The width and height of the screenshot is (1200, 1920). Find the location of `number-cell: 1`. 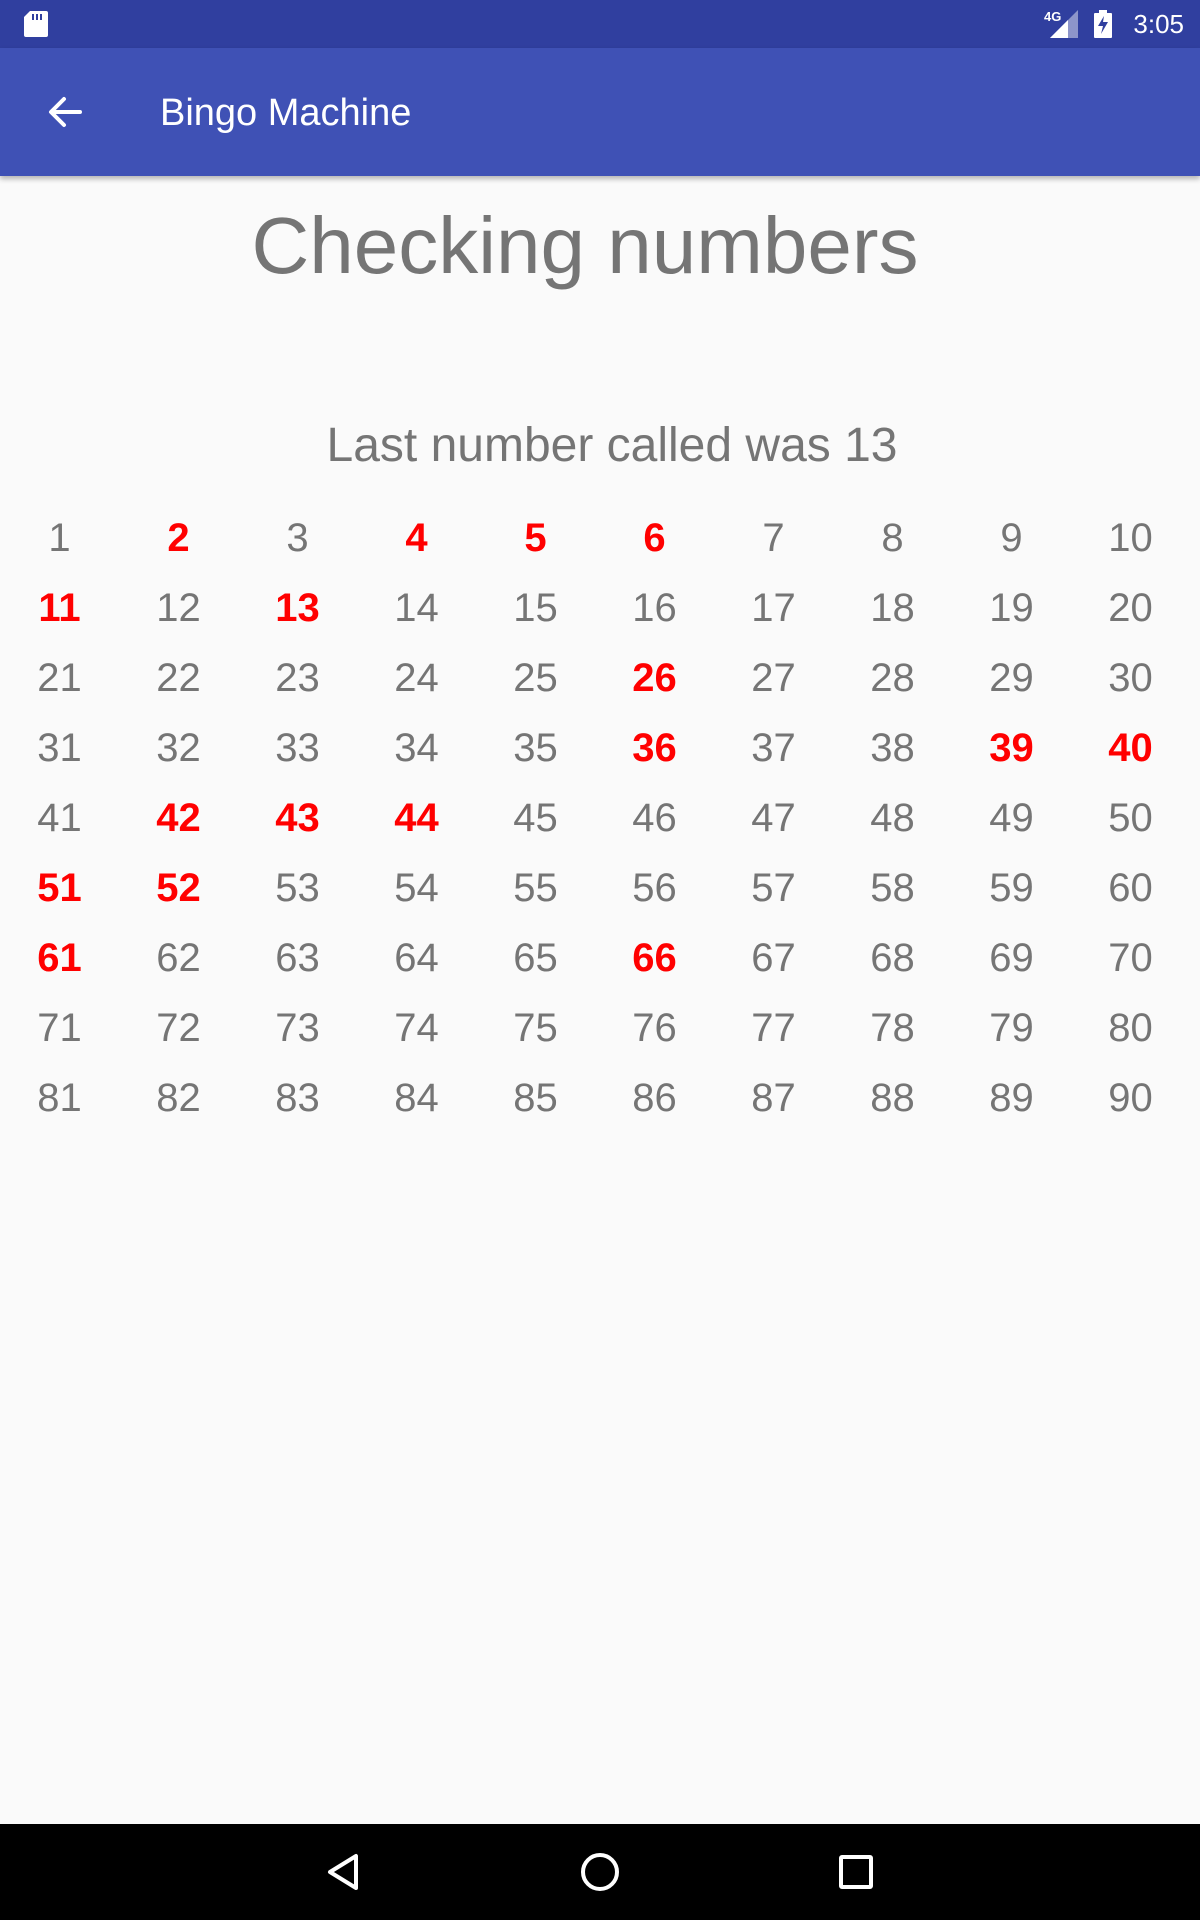

number-cell: 1 is located at coordinates (59, 538).